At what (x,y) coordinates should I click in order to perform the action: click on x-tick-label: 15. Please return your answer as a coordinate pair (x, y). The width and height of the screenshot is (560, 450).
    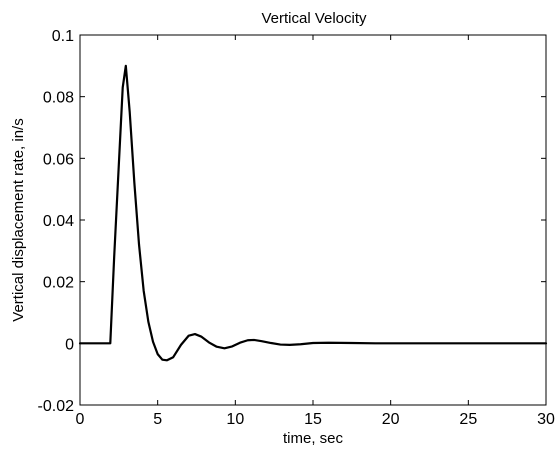
    Looking at the image, I should click on (313, 419).